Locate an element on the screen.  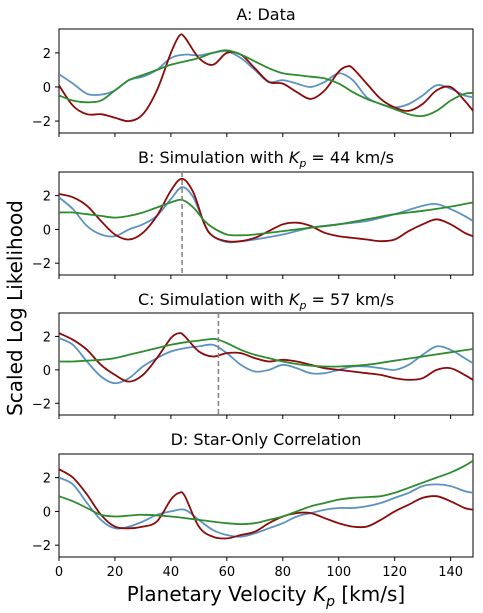
panel-b-title: B: Simulation with Kp = 44 km/s is located at coordinates (266, 159).